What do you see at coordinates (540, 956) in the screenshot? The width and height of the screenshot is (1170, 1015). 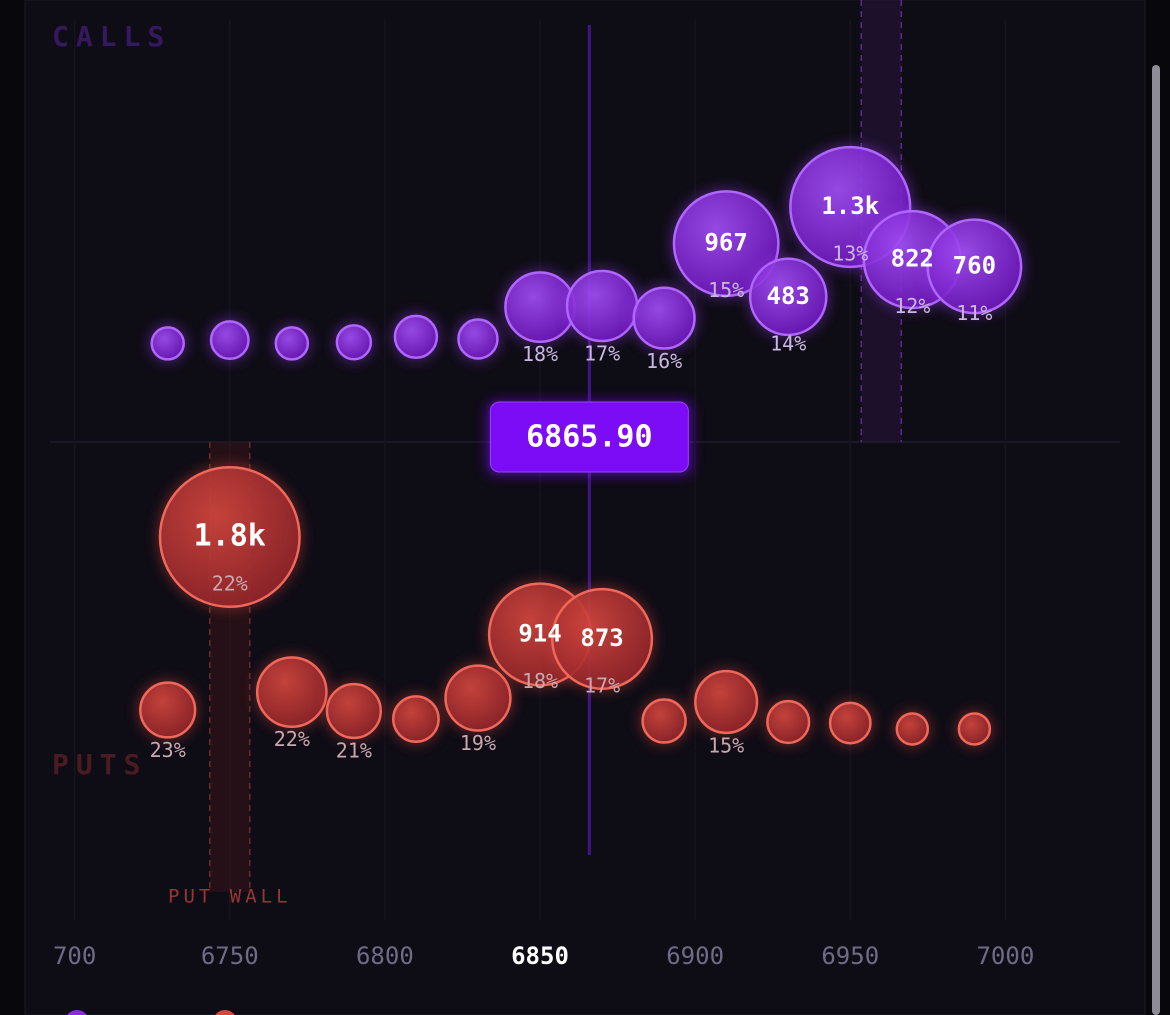 I see `x-tick-label: 6850` at bounding box center [540, 956].